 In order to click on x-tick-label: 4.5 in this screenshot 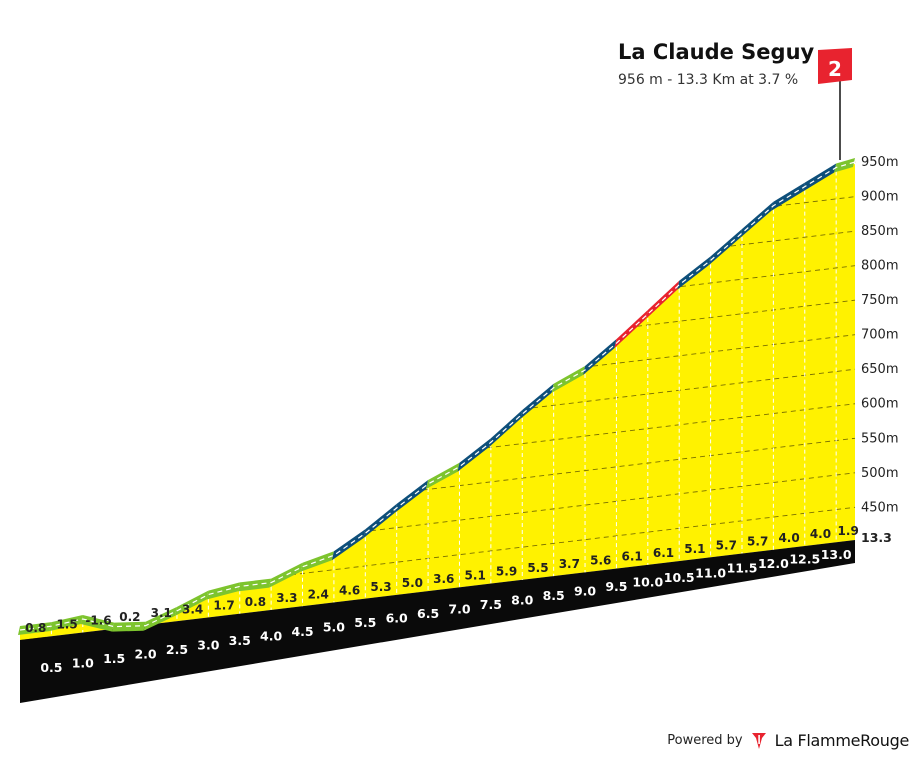, I will do `click(302, 631)`.